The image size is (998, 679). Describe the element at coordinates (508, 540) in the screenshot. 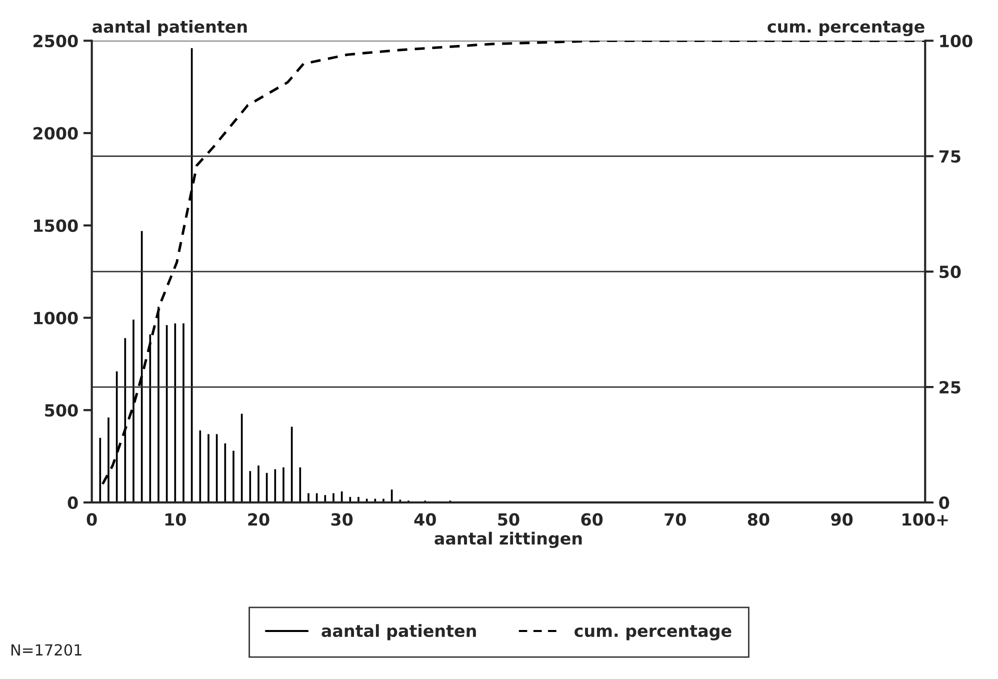

I see `x-axis-title: aantal zittingen` at that location.